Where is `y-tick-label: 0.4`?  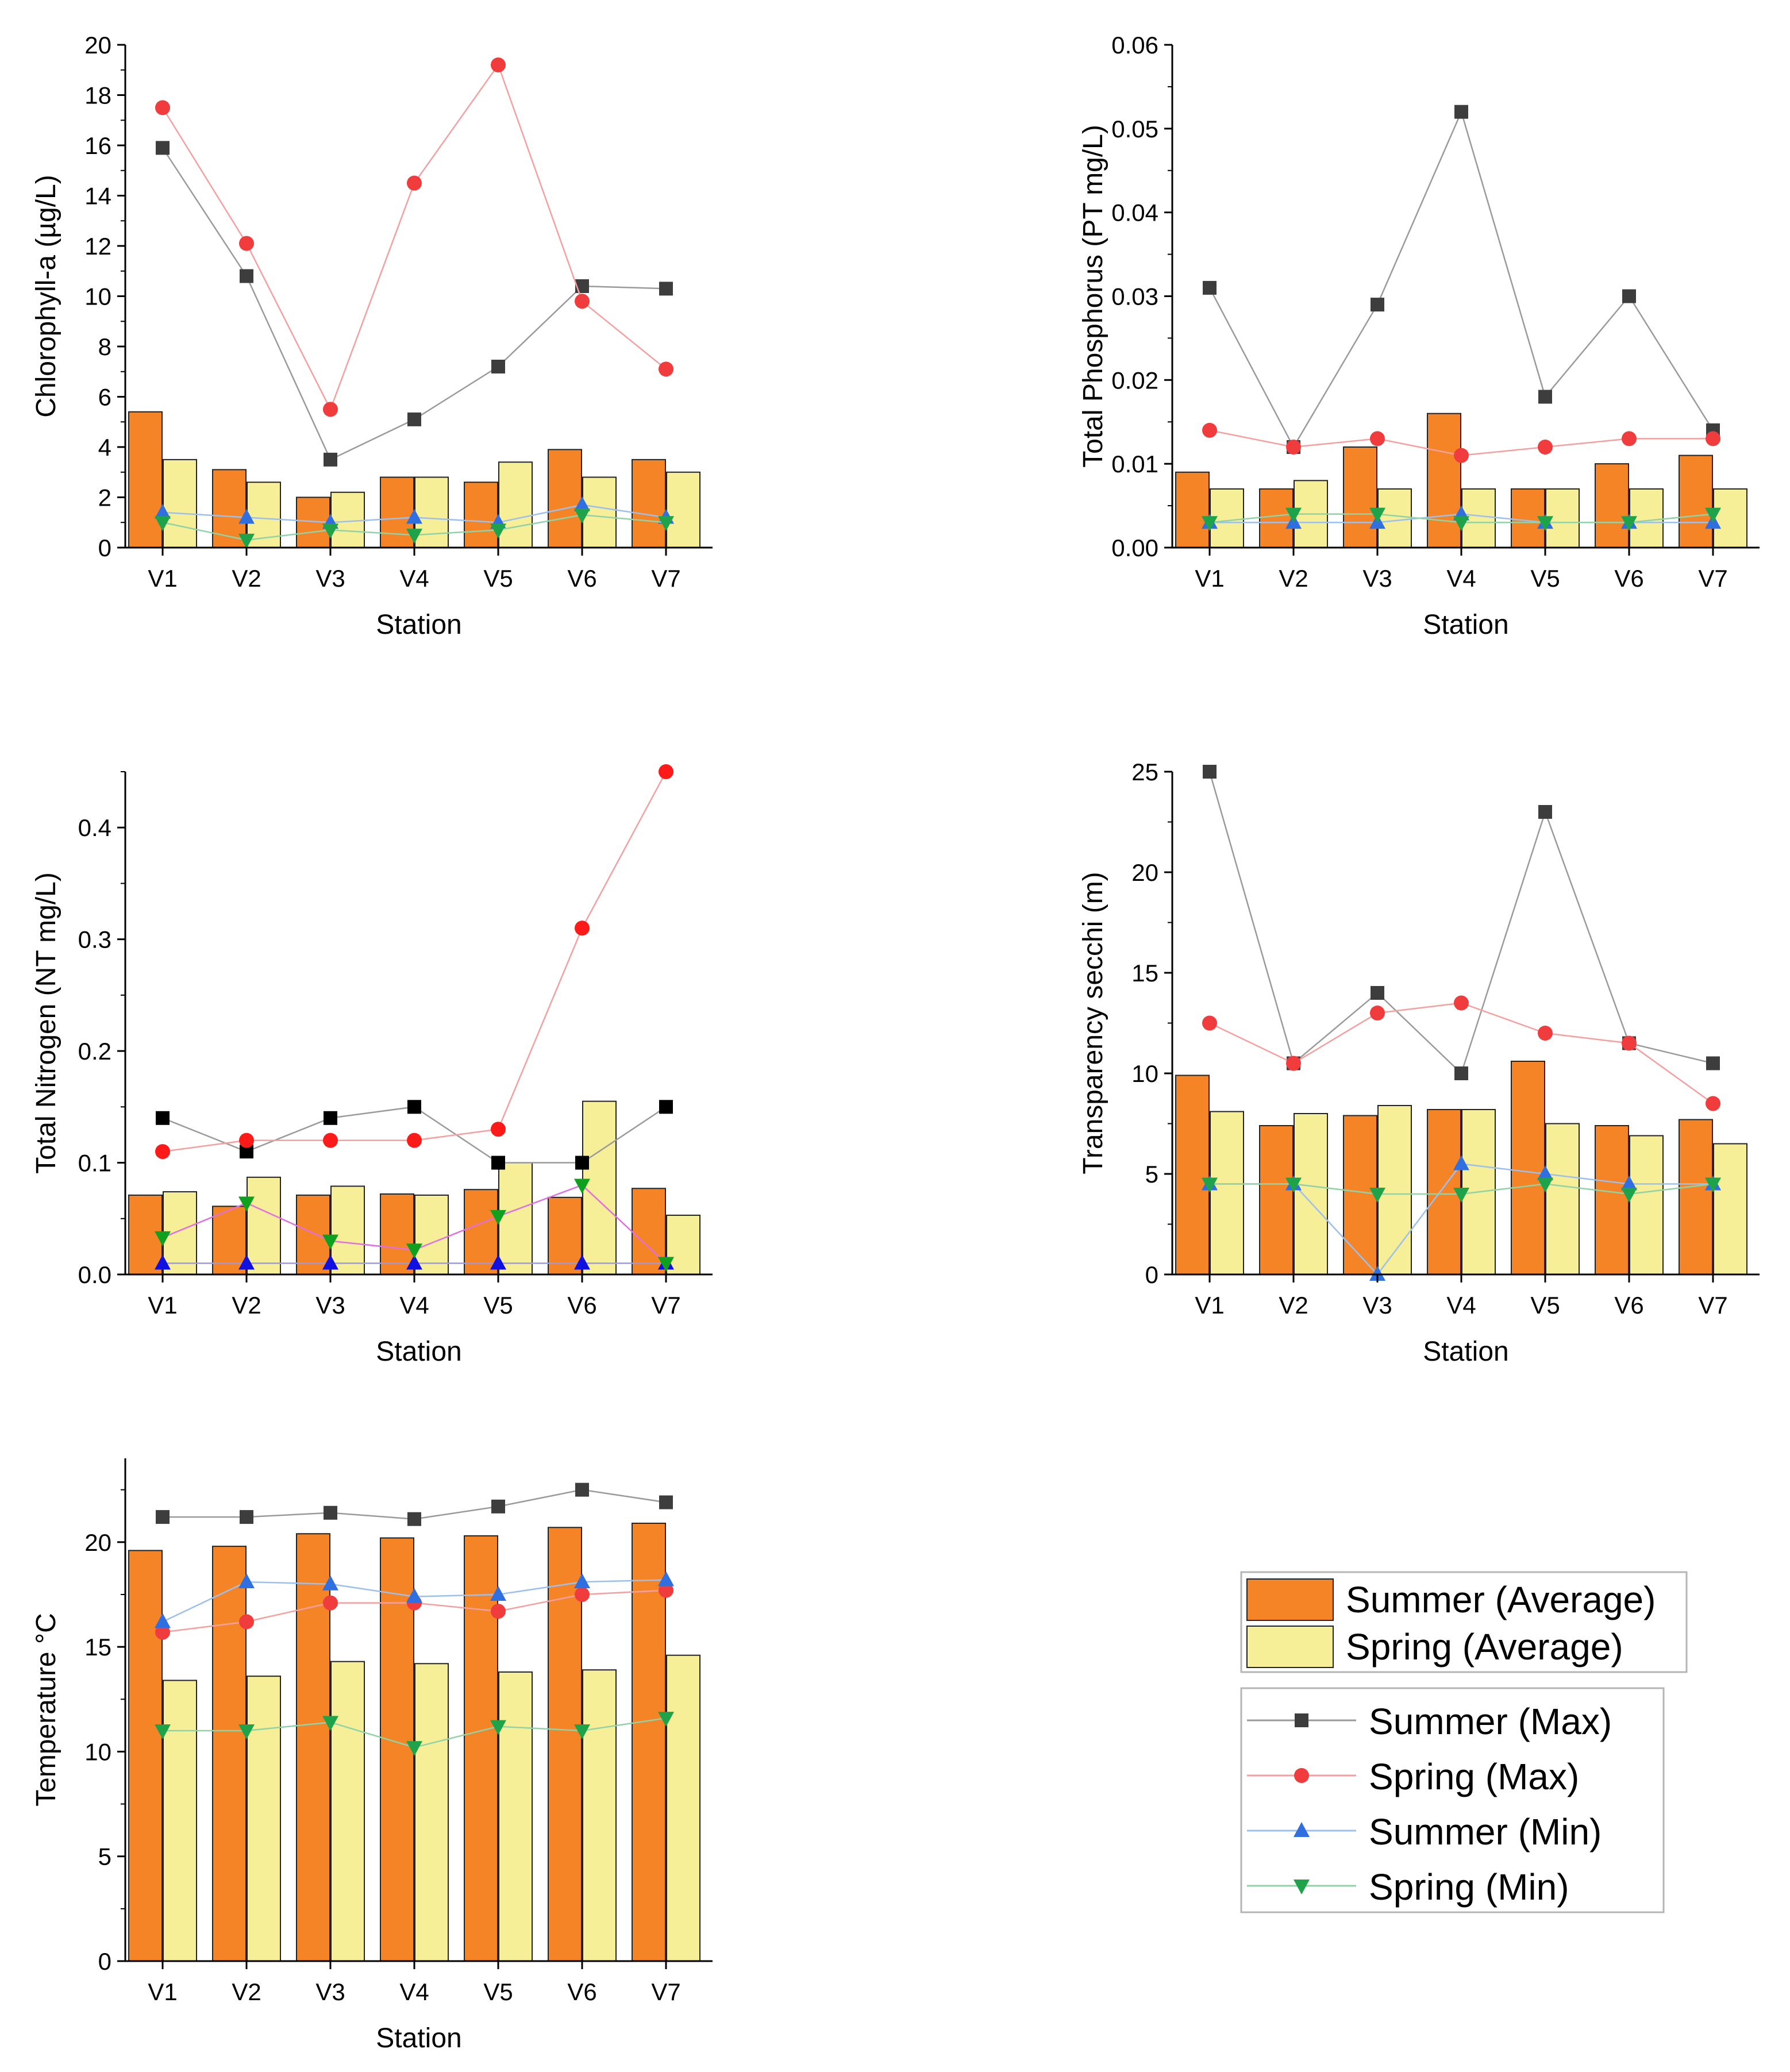 y-tick-label: 0.4 is located at coordinates (94, 827).